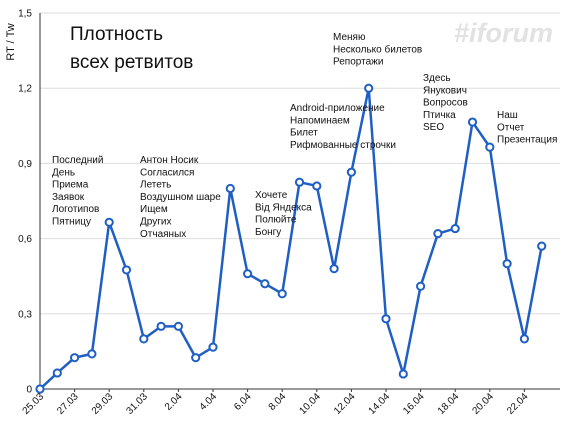 This screenshot has height=428, width=570. Describe the element at coordinates (154, 209) in the screenshot. I see `annotation: Ищем` at that location.